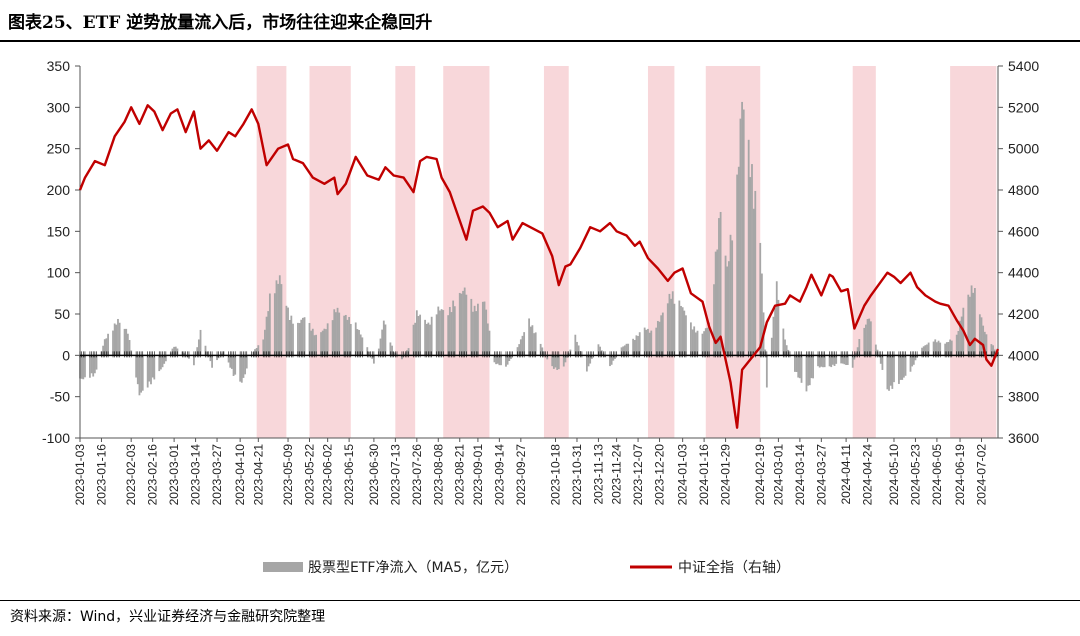 The image size is (1080, 636). Describe the element at coordinates (62, 314) in the screenshot. I see `left-tick-label: 50` at that location.